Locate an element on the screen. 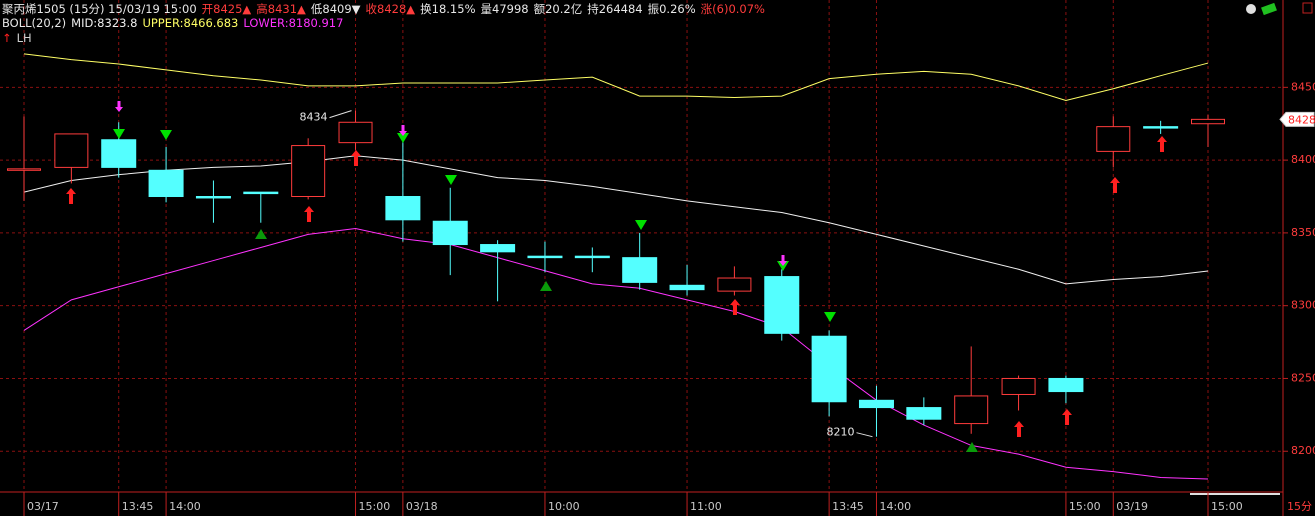  y-tick-label: 8200 is located at coordinates (1303, 450).